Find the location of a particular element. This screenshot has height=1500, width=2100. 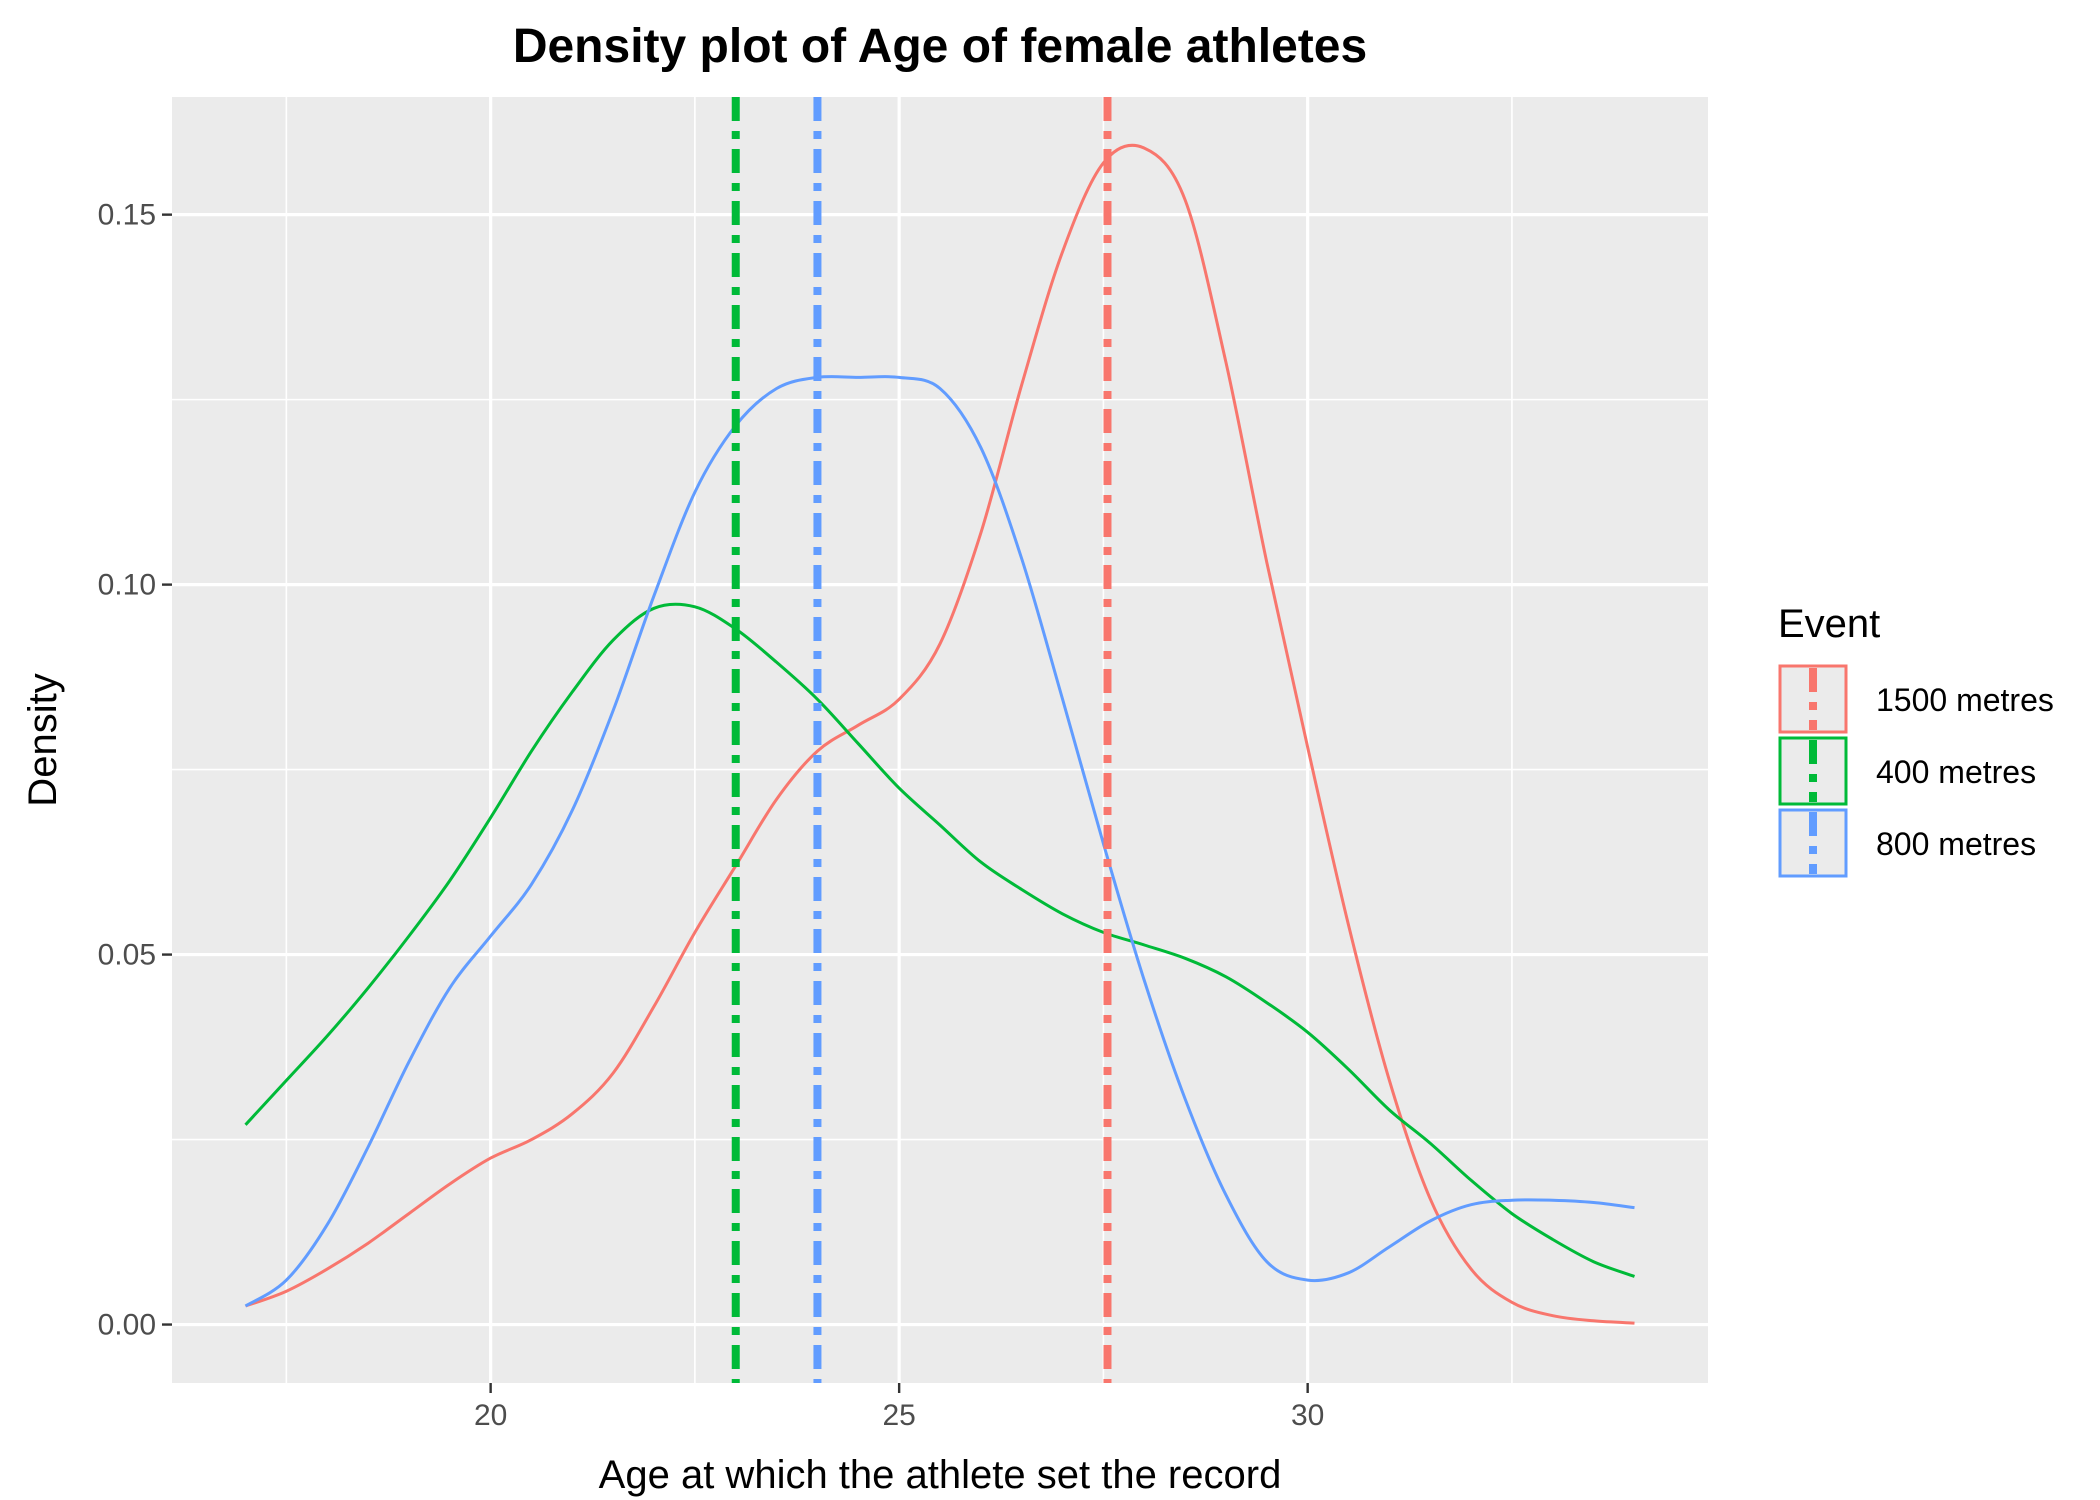

y-tick-label: 0.10 is located at coordinates (127, 585).